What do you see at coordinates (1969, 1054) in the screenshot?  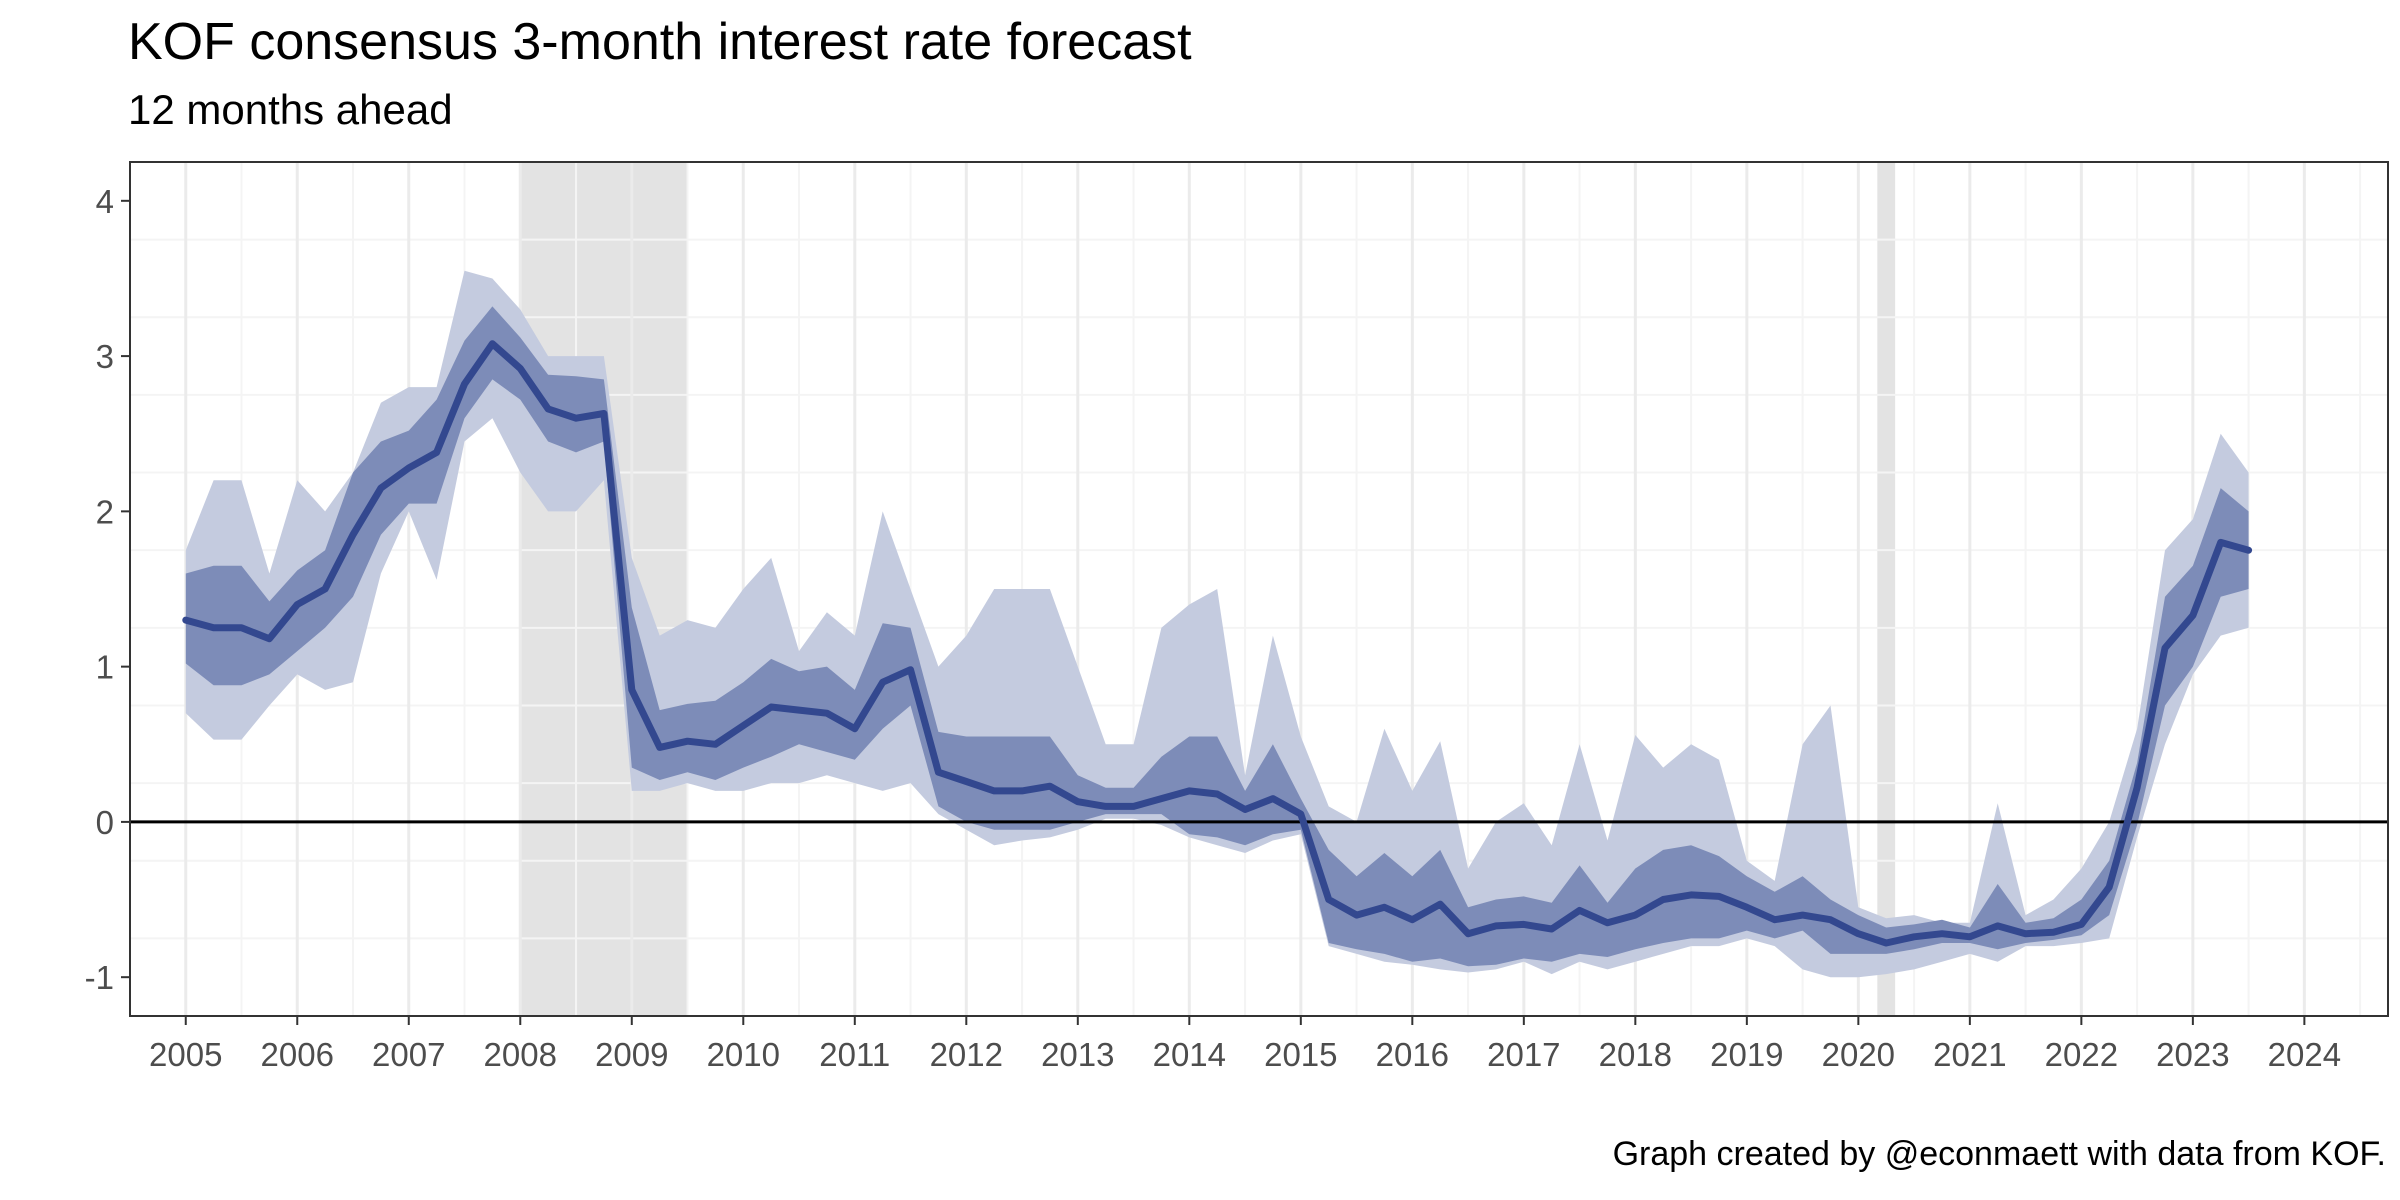 I see `x-tick-label: 2021` at bounding box center [1969, 1054].